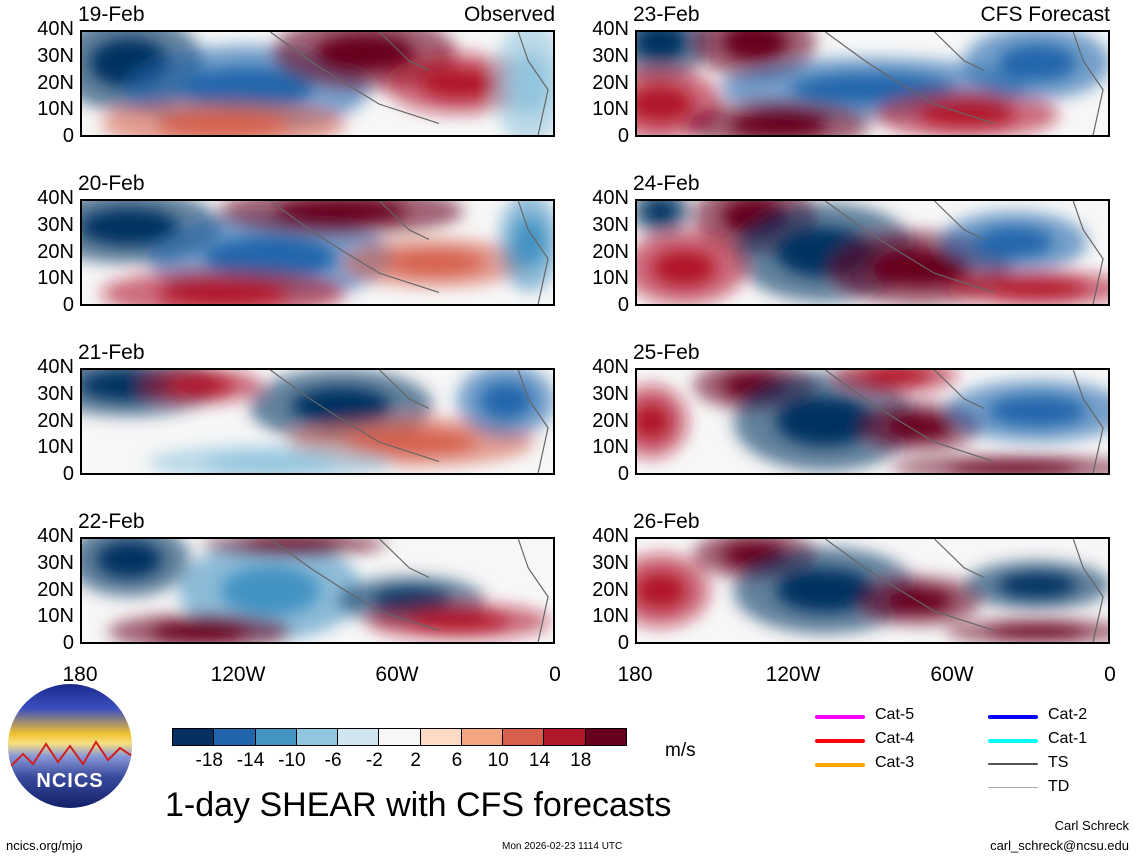 The image size is (1135, 859). What do you see at coordinates (793, 674) in the screenshot?
I see `x-tick-label: 120W` at bounding box center [793, 674].